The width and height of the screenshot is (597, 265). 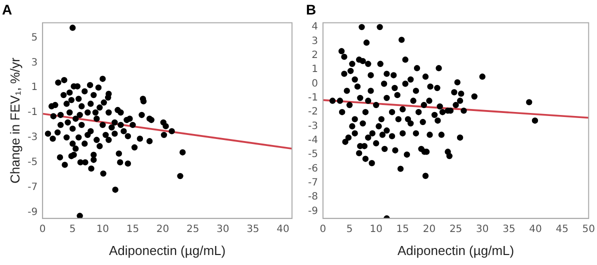 I want to click on y-tick-label: 5, so click(x=34, y=38).